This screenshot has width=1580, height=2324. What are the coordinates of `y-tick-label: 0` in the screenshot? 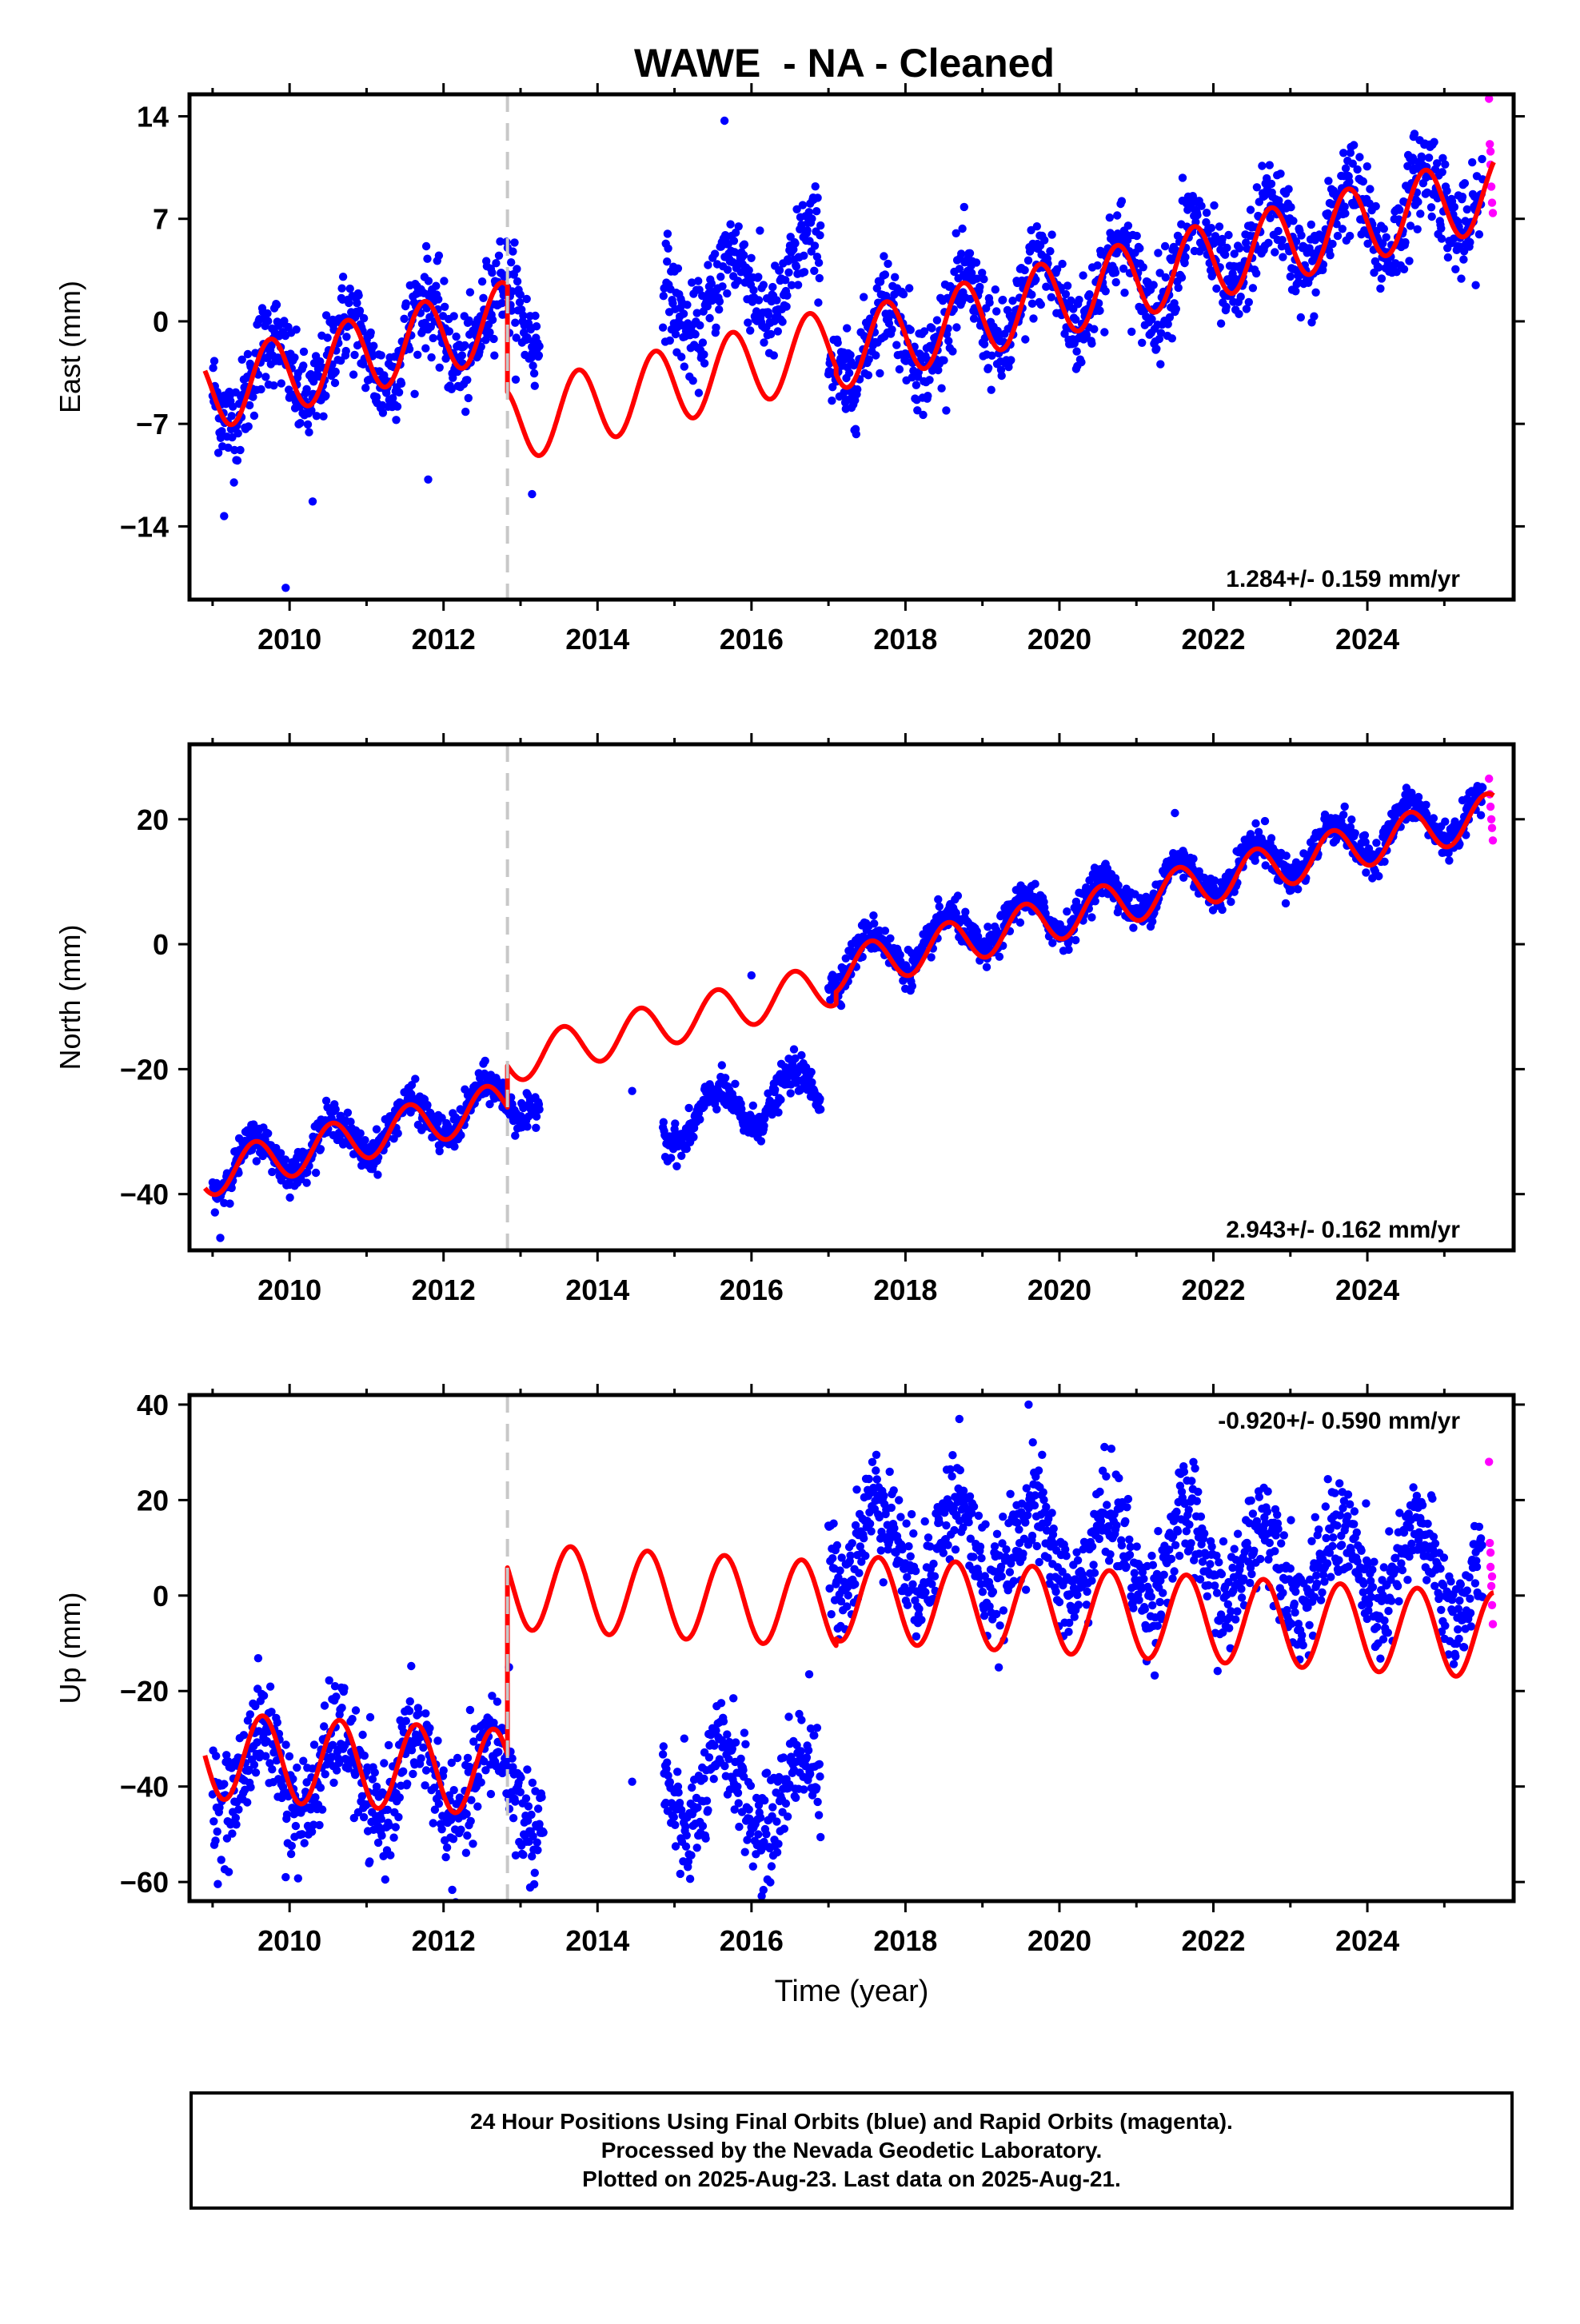 It's located at (161, 321).